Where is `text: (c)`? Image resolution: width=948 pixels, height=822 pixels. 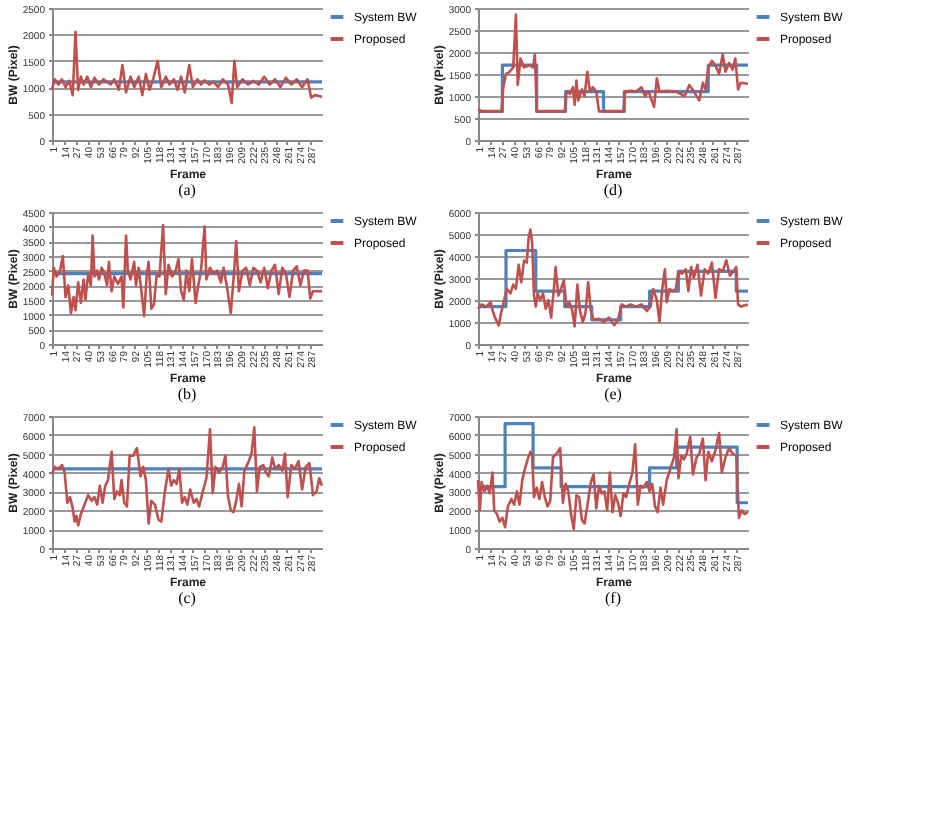
text: (c) is located at coordinates (187, 597).